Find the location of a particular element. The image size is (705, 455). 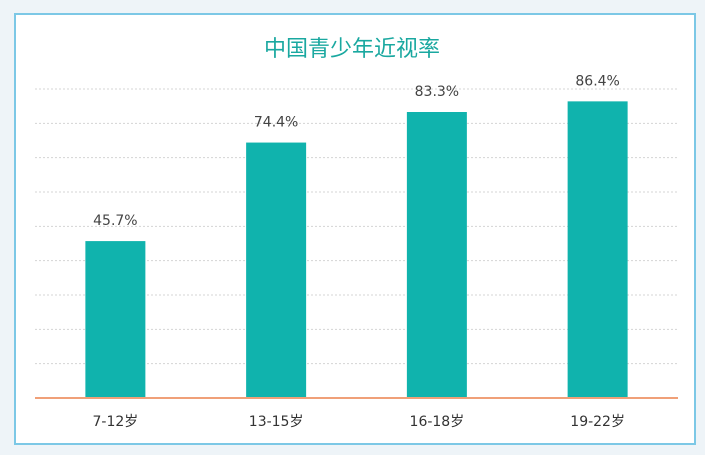

chart-title: 中国青少年近视率 is located at coordinates (352, 49).